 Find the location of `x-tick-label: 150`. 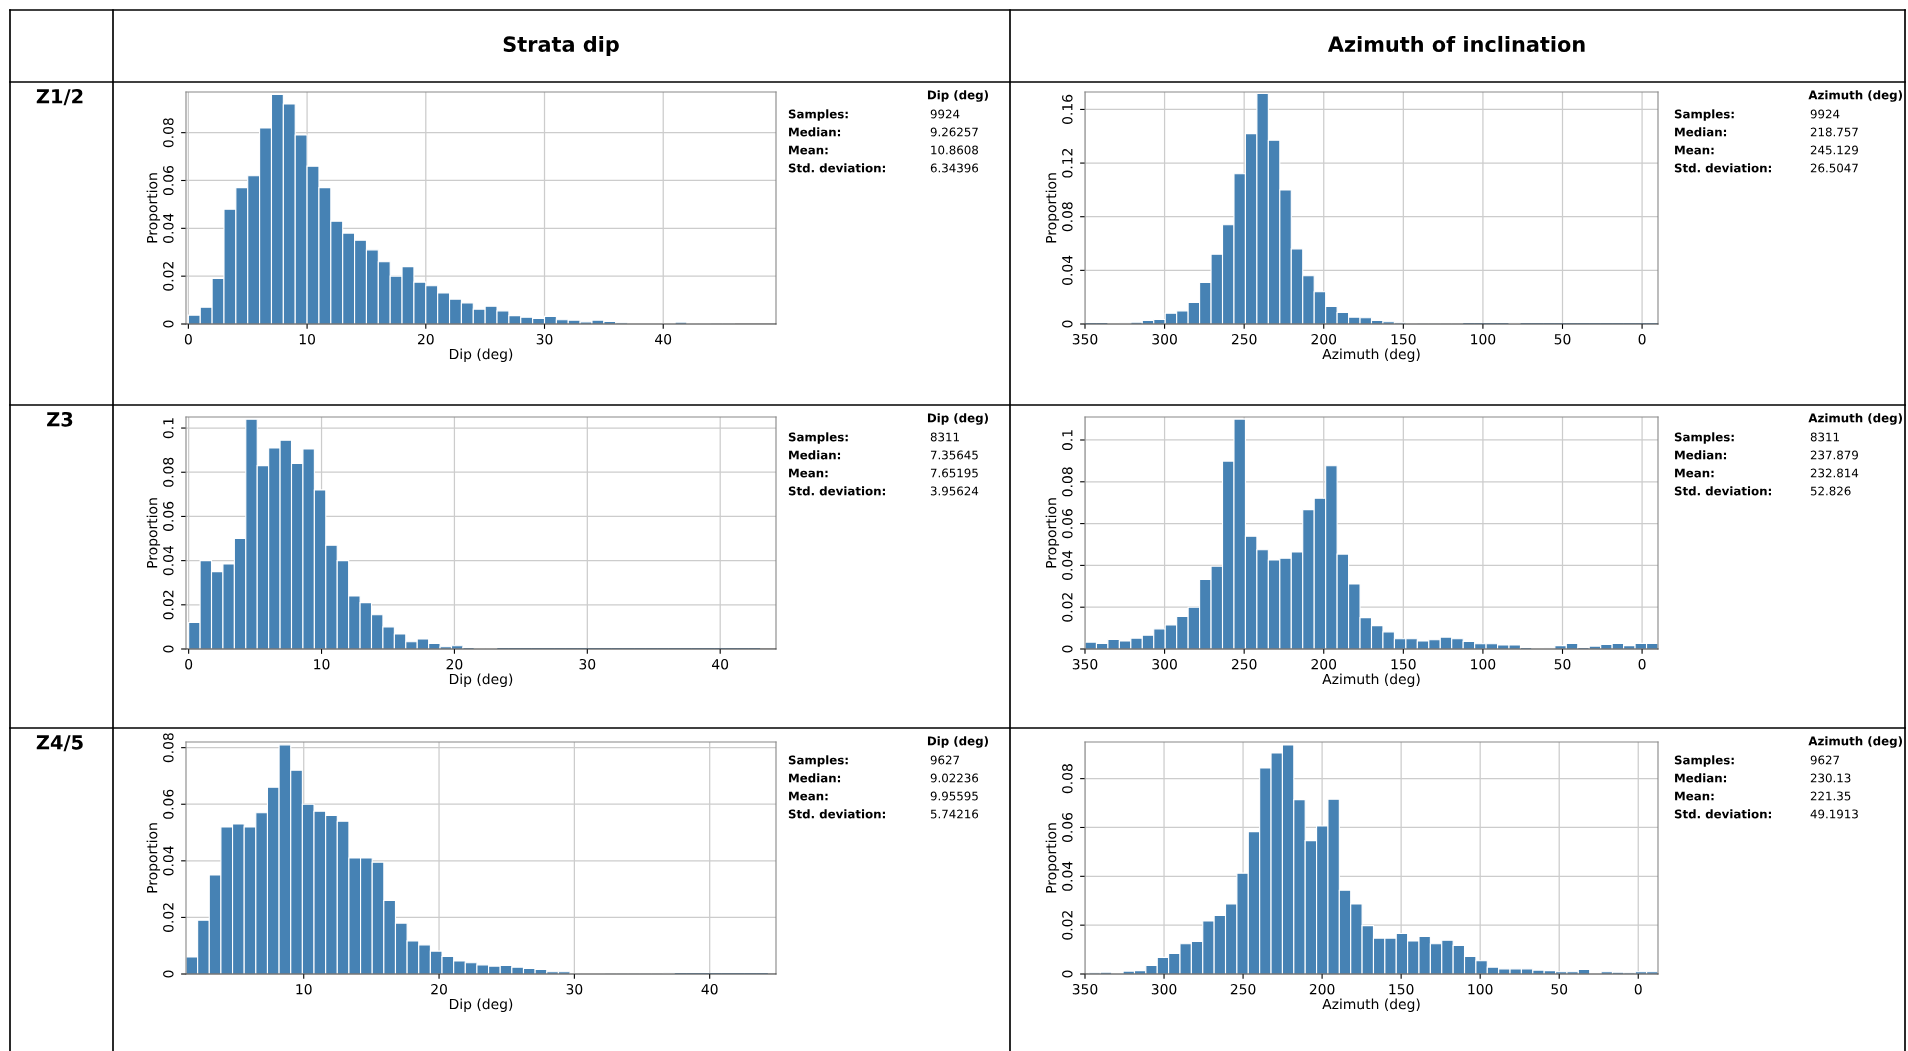

x-tick-label: 150 is located at coordinates (1401, 989).